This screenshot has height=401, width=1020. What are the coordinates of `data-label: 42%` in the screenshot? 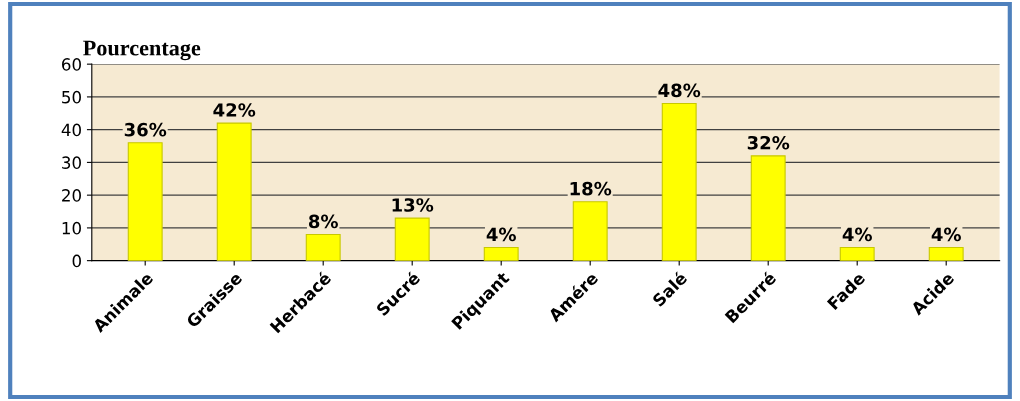 It's located at (234, 110).